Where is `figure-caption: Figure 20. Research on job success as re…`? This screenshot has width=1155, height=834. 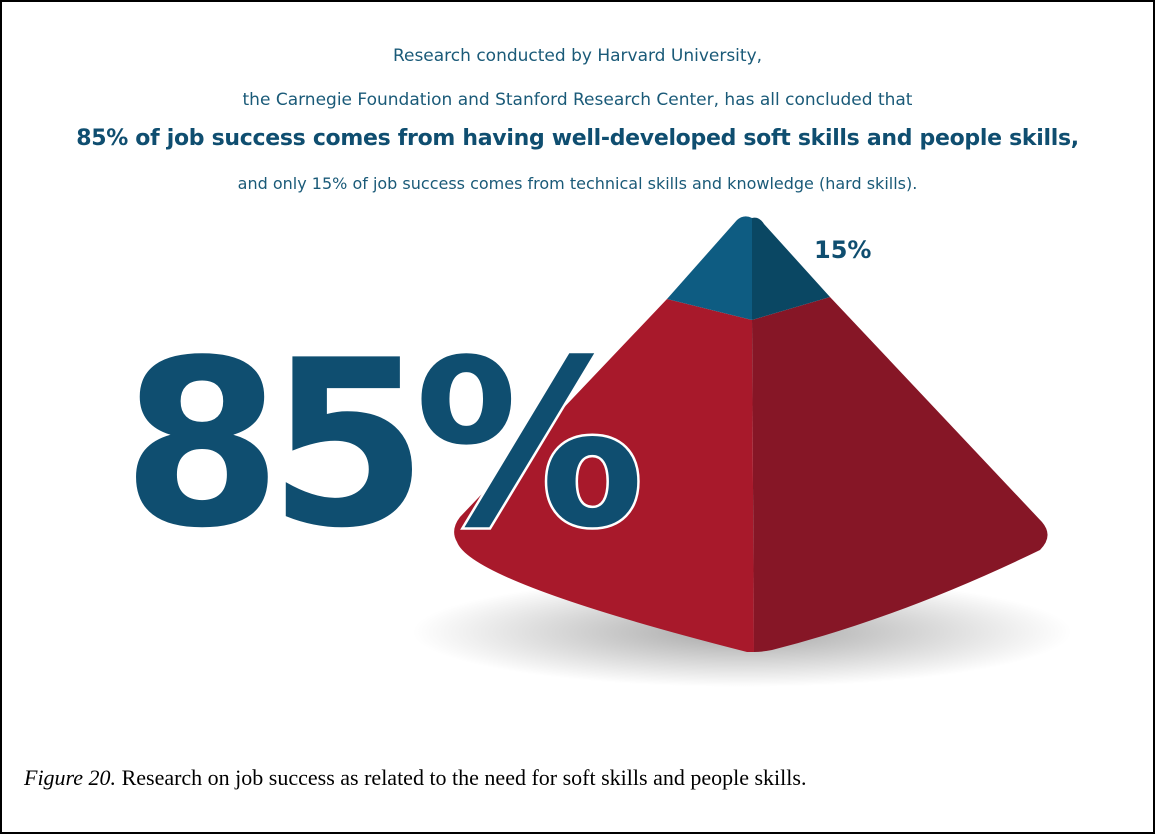
figure-caption: Figure 20. Research on job success as re… is located at coordinates (415, 778).